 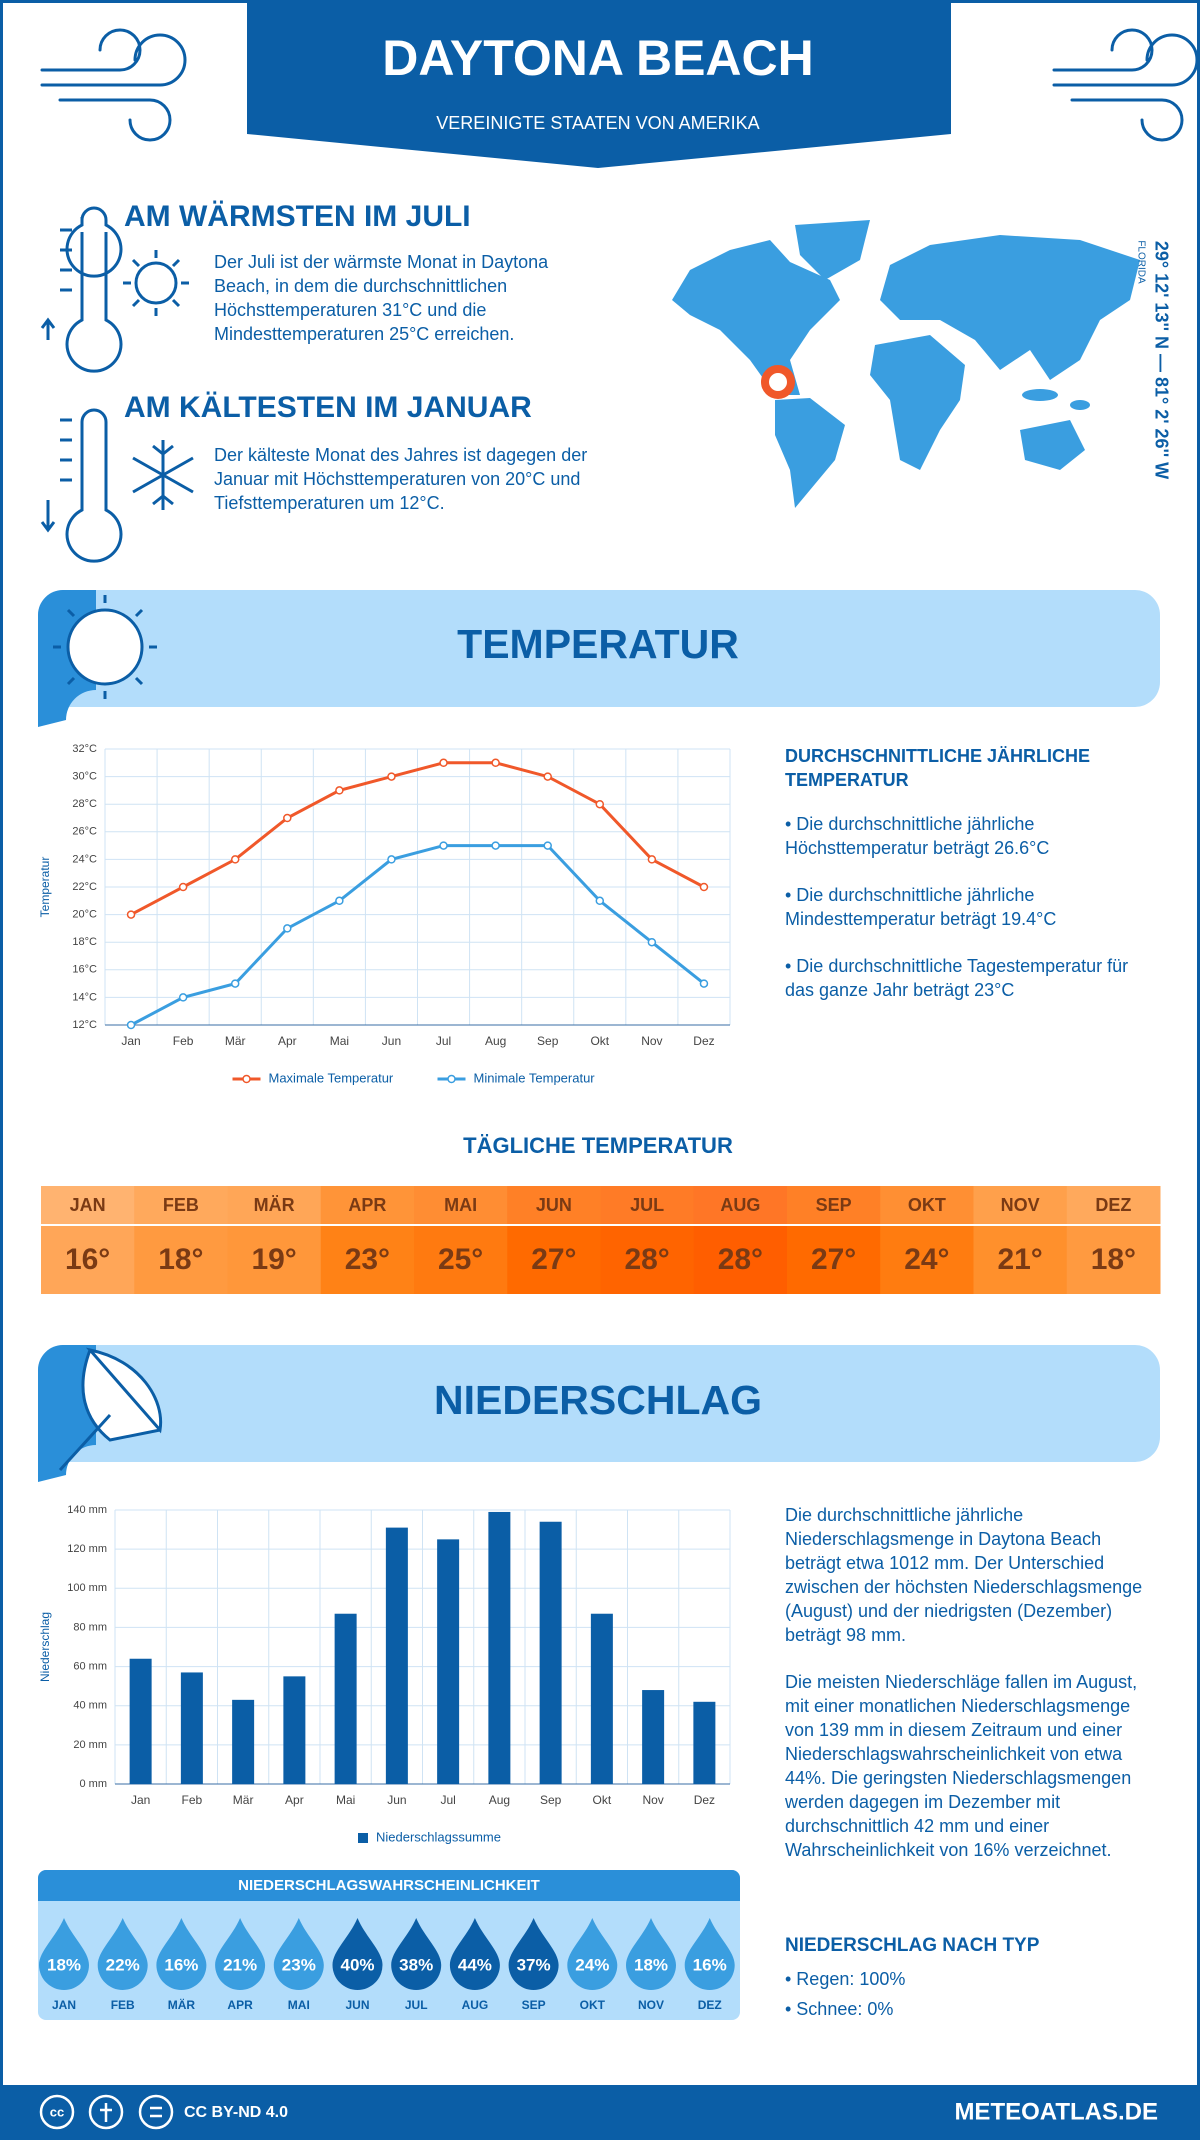 What do you see at coordinates (64, 2005) in the screenshot?
I see `probability-month: JAN` at bounding box center [64, 2005].